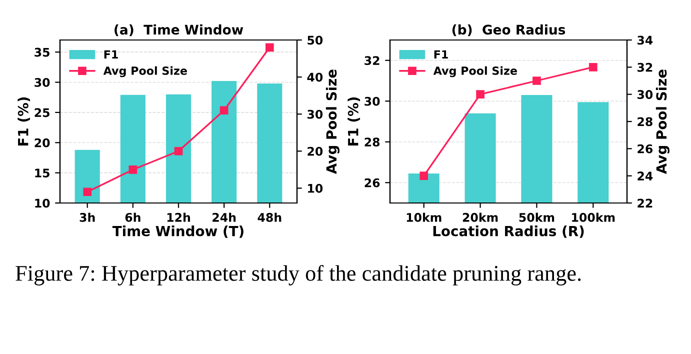  I want to click on x-tick-label: 12h, so click(178, 217).